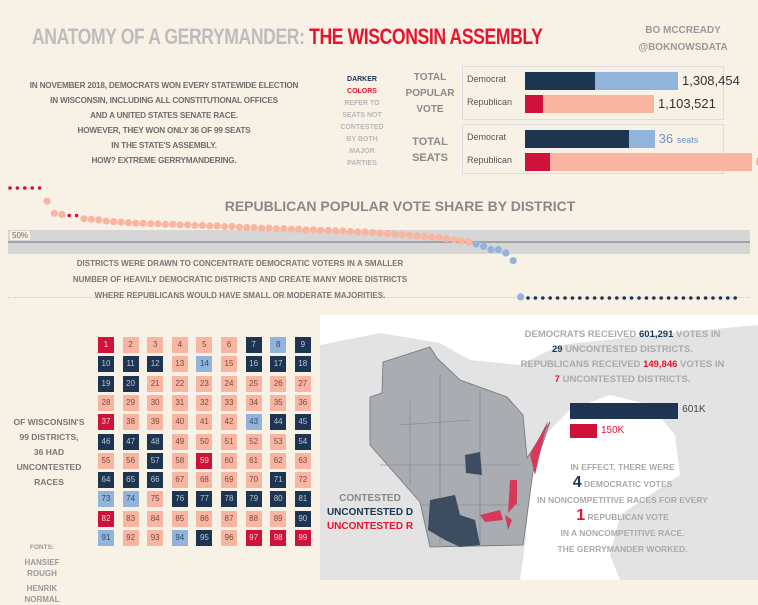 Image resolution: width=758 pixels, height=605 pixels. What do you see at coordinates (179, 364) in the screenshot?
I see `district-cell: 13` at bounding box center [179, 364].